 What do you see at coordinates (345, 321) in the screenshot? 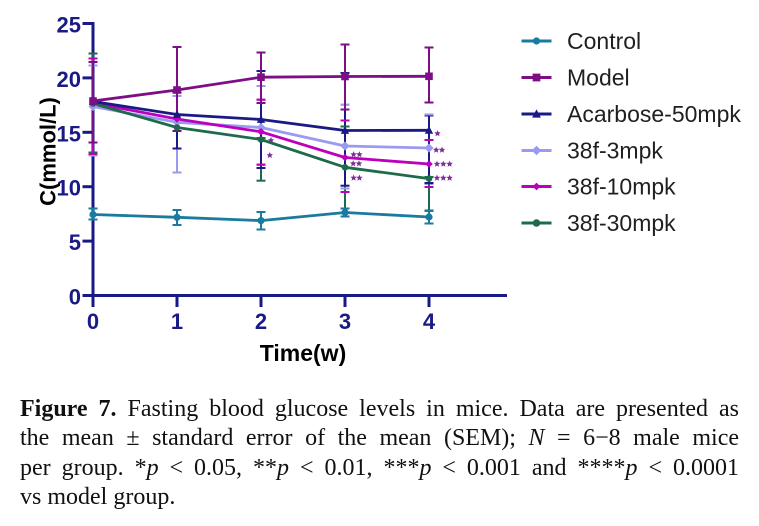
I see `svg-text: 3` at bounding box center [345, 321].